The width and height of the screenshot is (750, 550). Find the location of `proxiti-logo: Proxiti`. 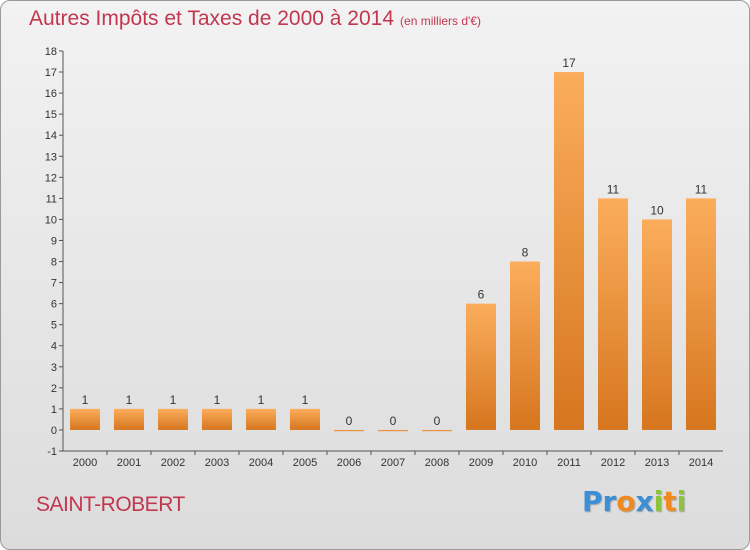

proxiti-logo: Proxiti is located at coordinates (634, 501).